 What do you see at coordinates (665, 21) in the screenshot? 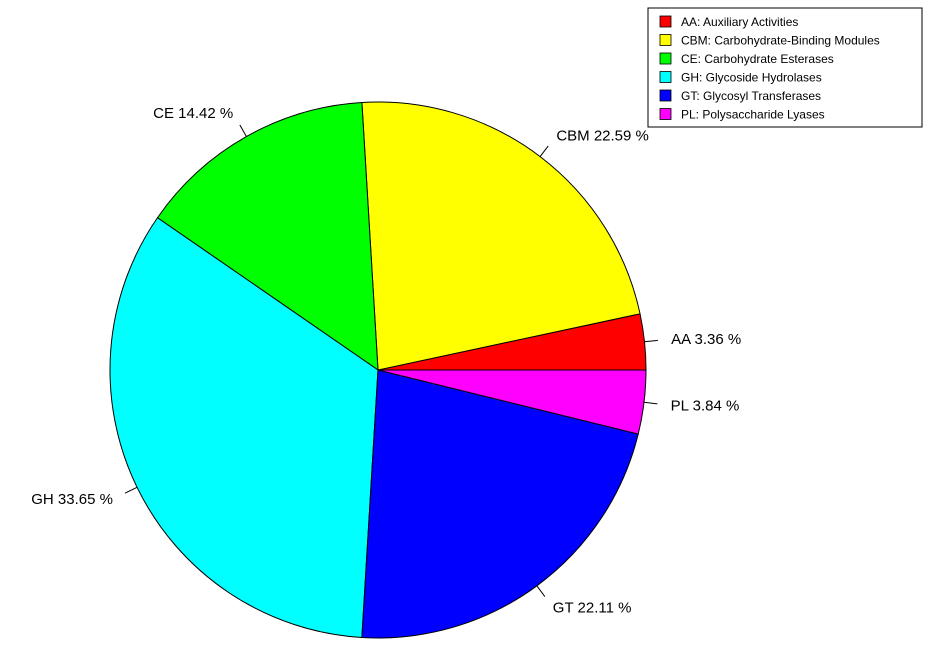
I see `legend-swatch-aa` at bounding box center [665, 21].